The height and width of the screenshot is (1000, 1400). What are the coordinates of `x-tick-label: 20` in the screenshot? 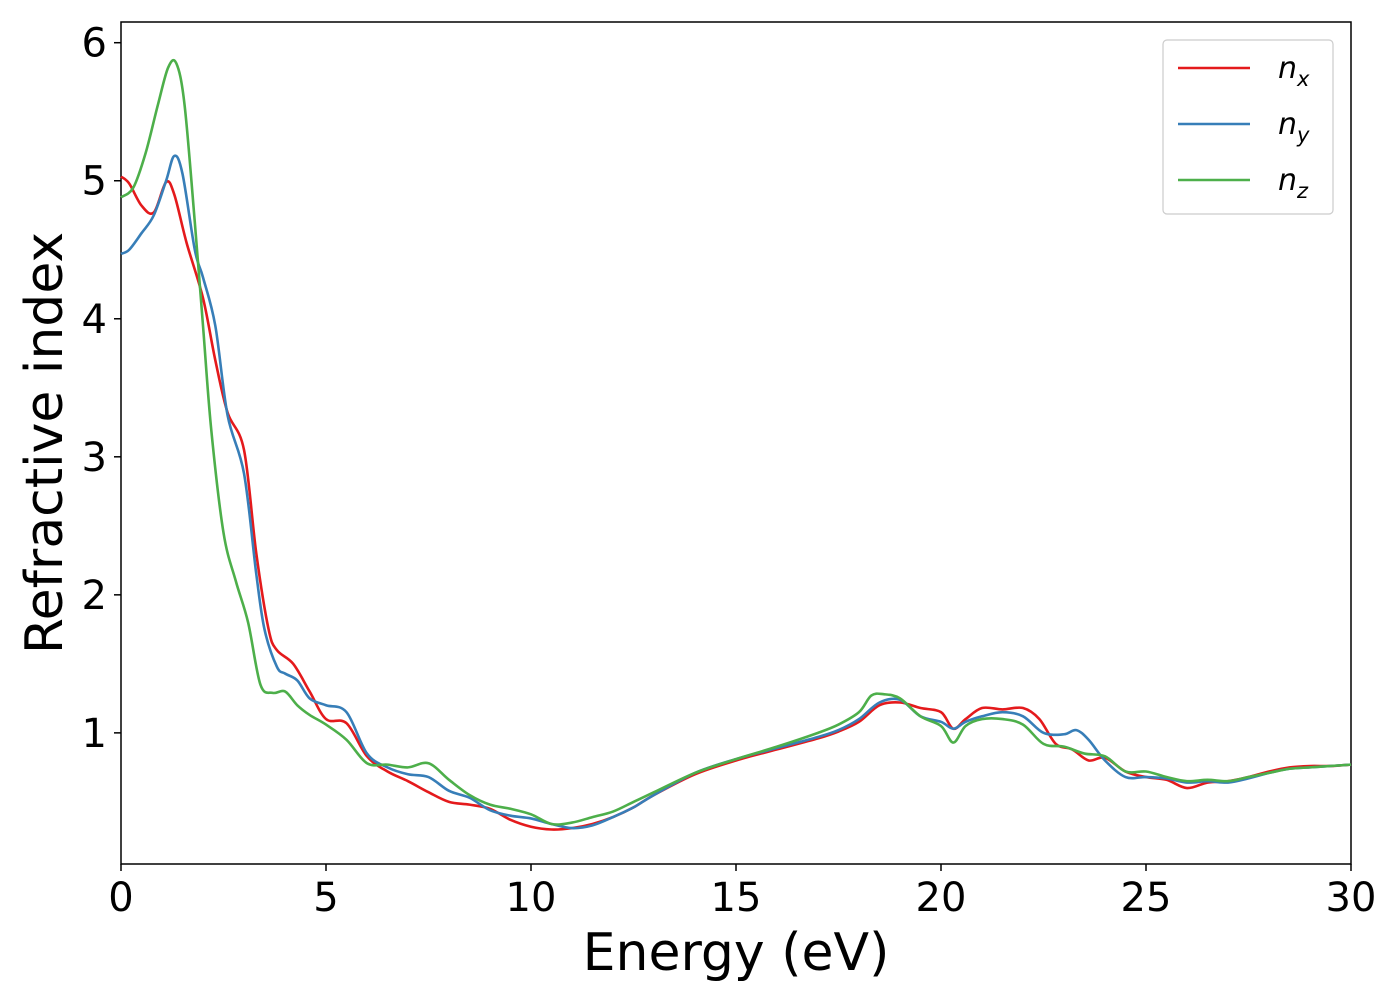 It's located at (941, 898).